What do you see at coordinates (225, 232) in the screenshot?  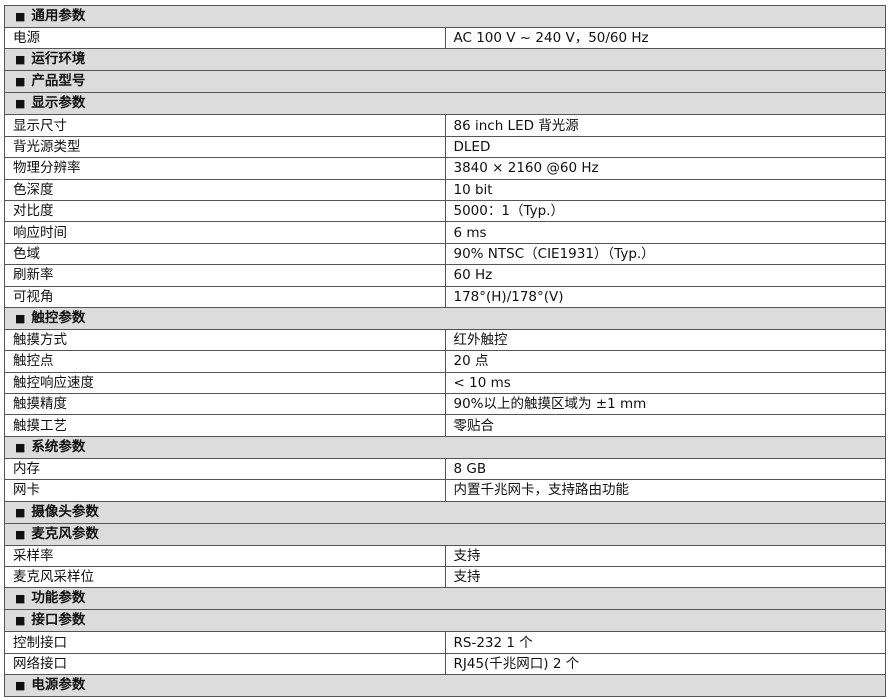 I see `spec-label: 响应时间` at bounding box center [225, 232].